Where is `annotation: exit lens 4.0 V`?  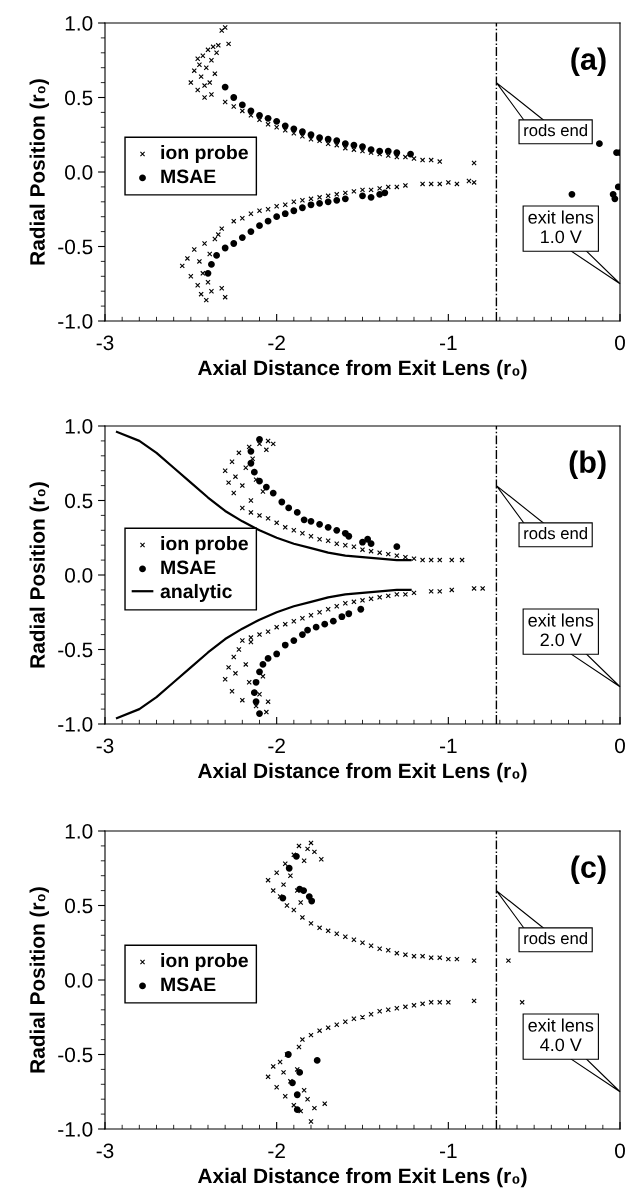 annotation: exit lens 4.0 V is located at coordinates (561, 1035).